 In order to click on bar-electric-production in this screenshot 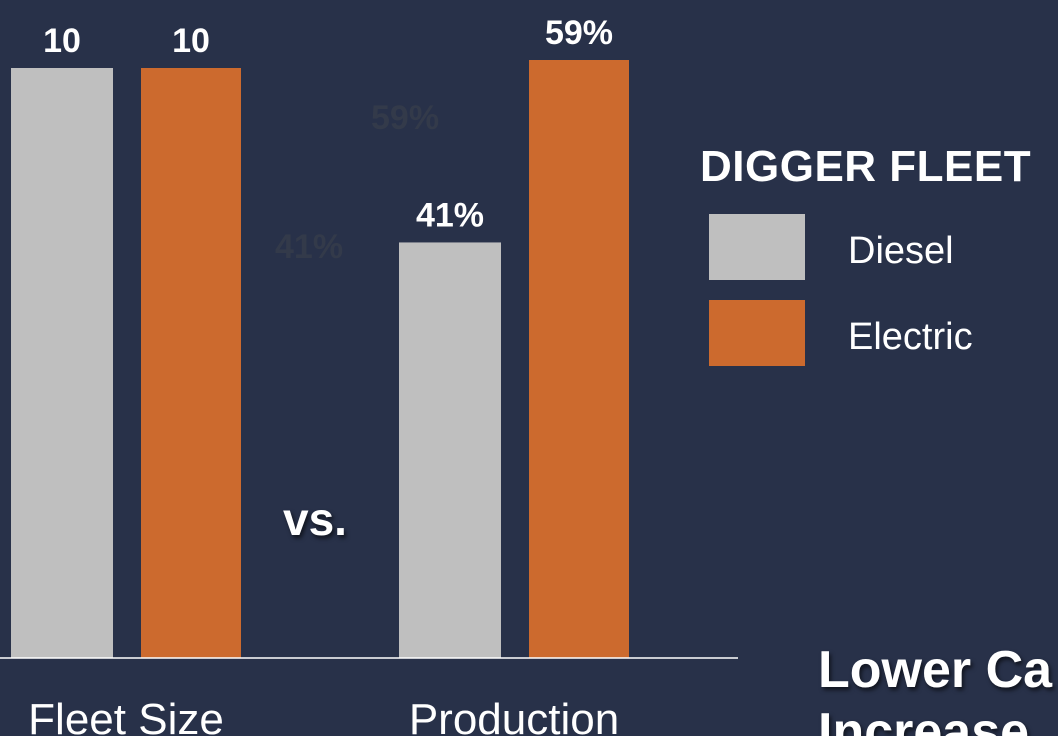, I will do `click(579, 359)`.